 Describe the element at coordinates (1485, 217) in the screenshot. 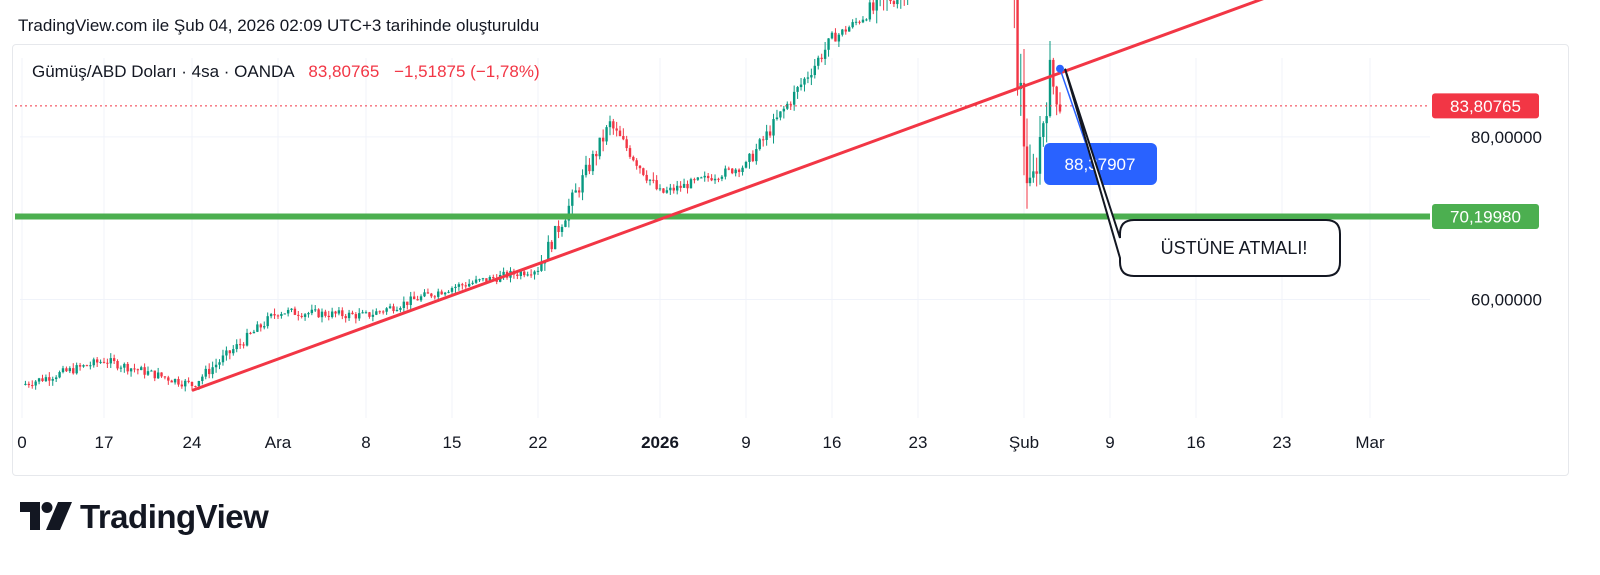

I see `support-price-tag` at that location.